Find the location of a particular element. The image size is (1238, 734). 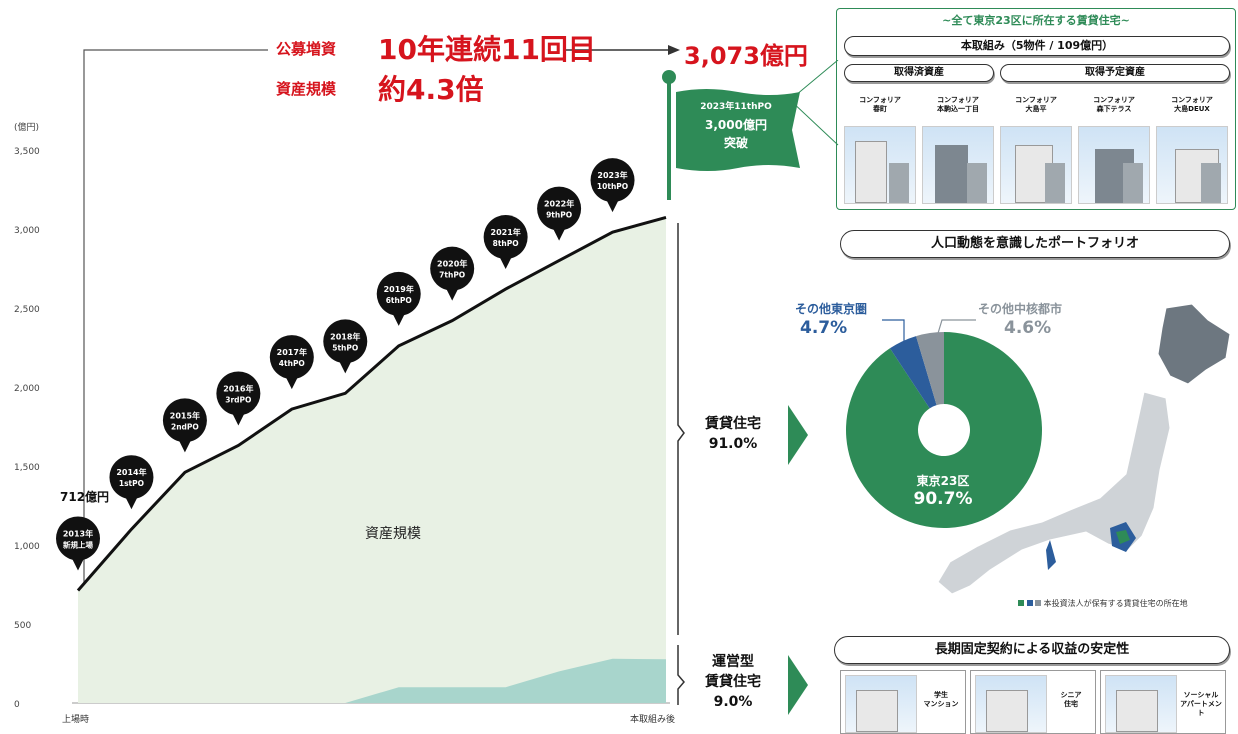

acquisition-box is located at coordinates (1036, 109).